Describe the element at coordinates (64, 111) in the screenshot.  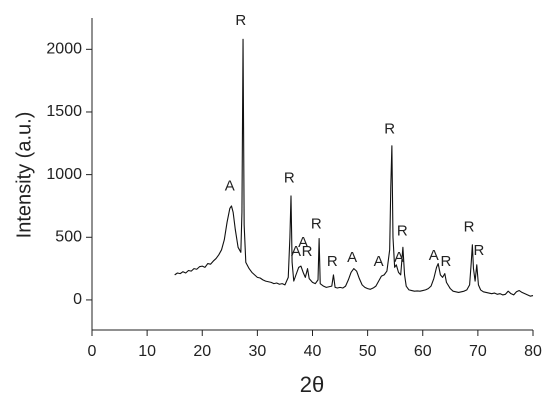
I see `y-tick-label: 1500` at that location.